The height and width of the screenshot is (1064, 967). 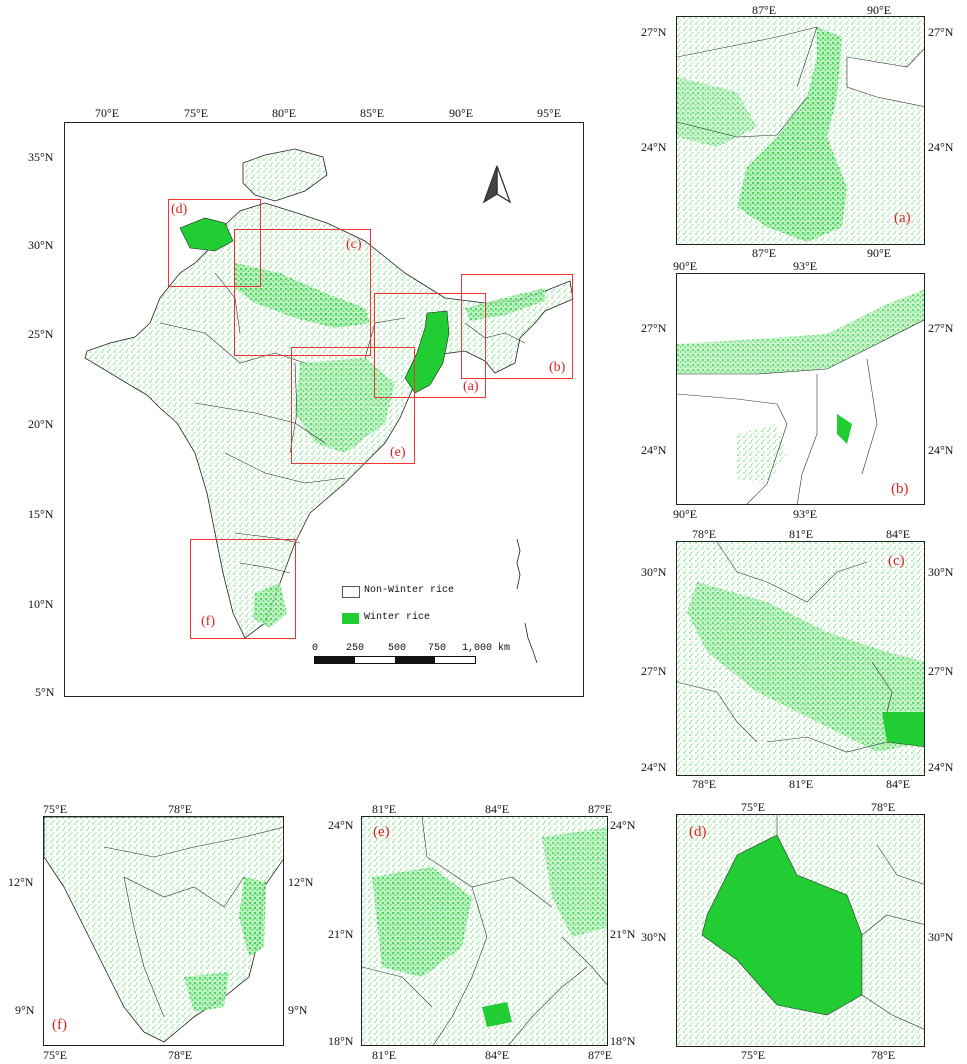 I want to click on panel-f-bottom-lon: 78°E, so click(x=180, y=1055).